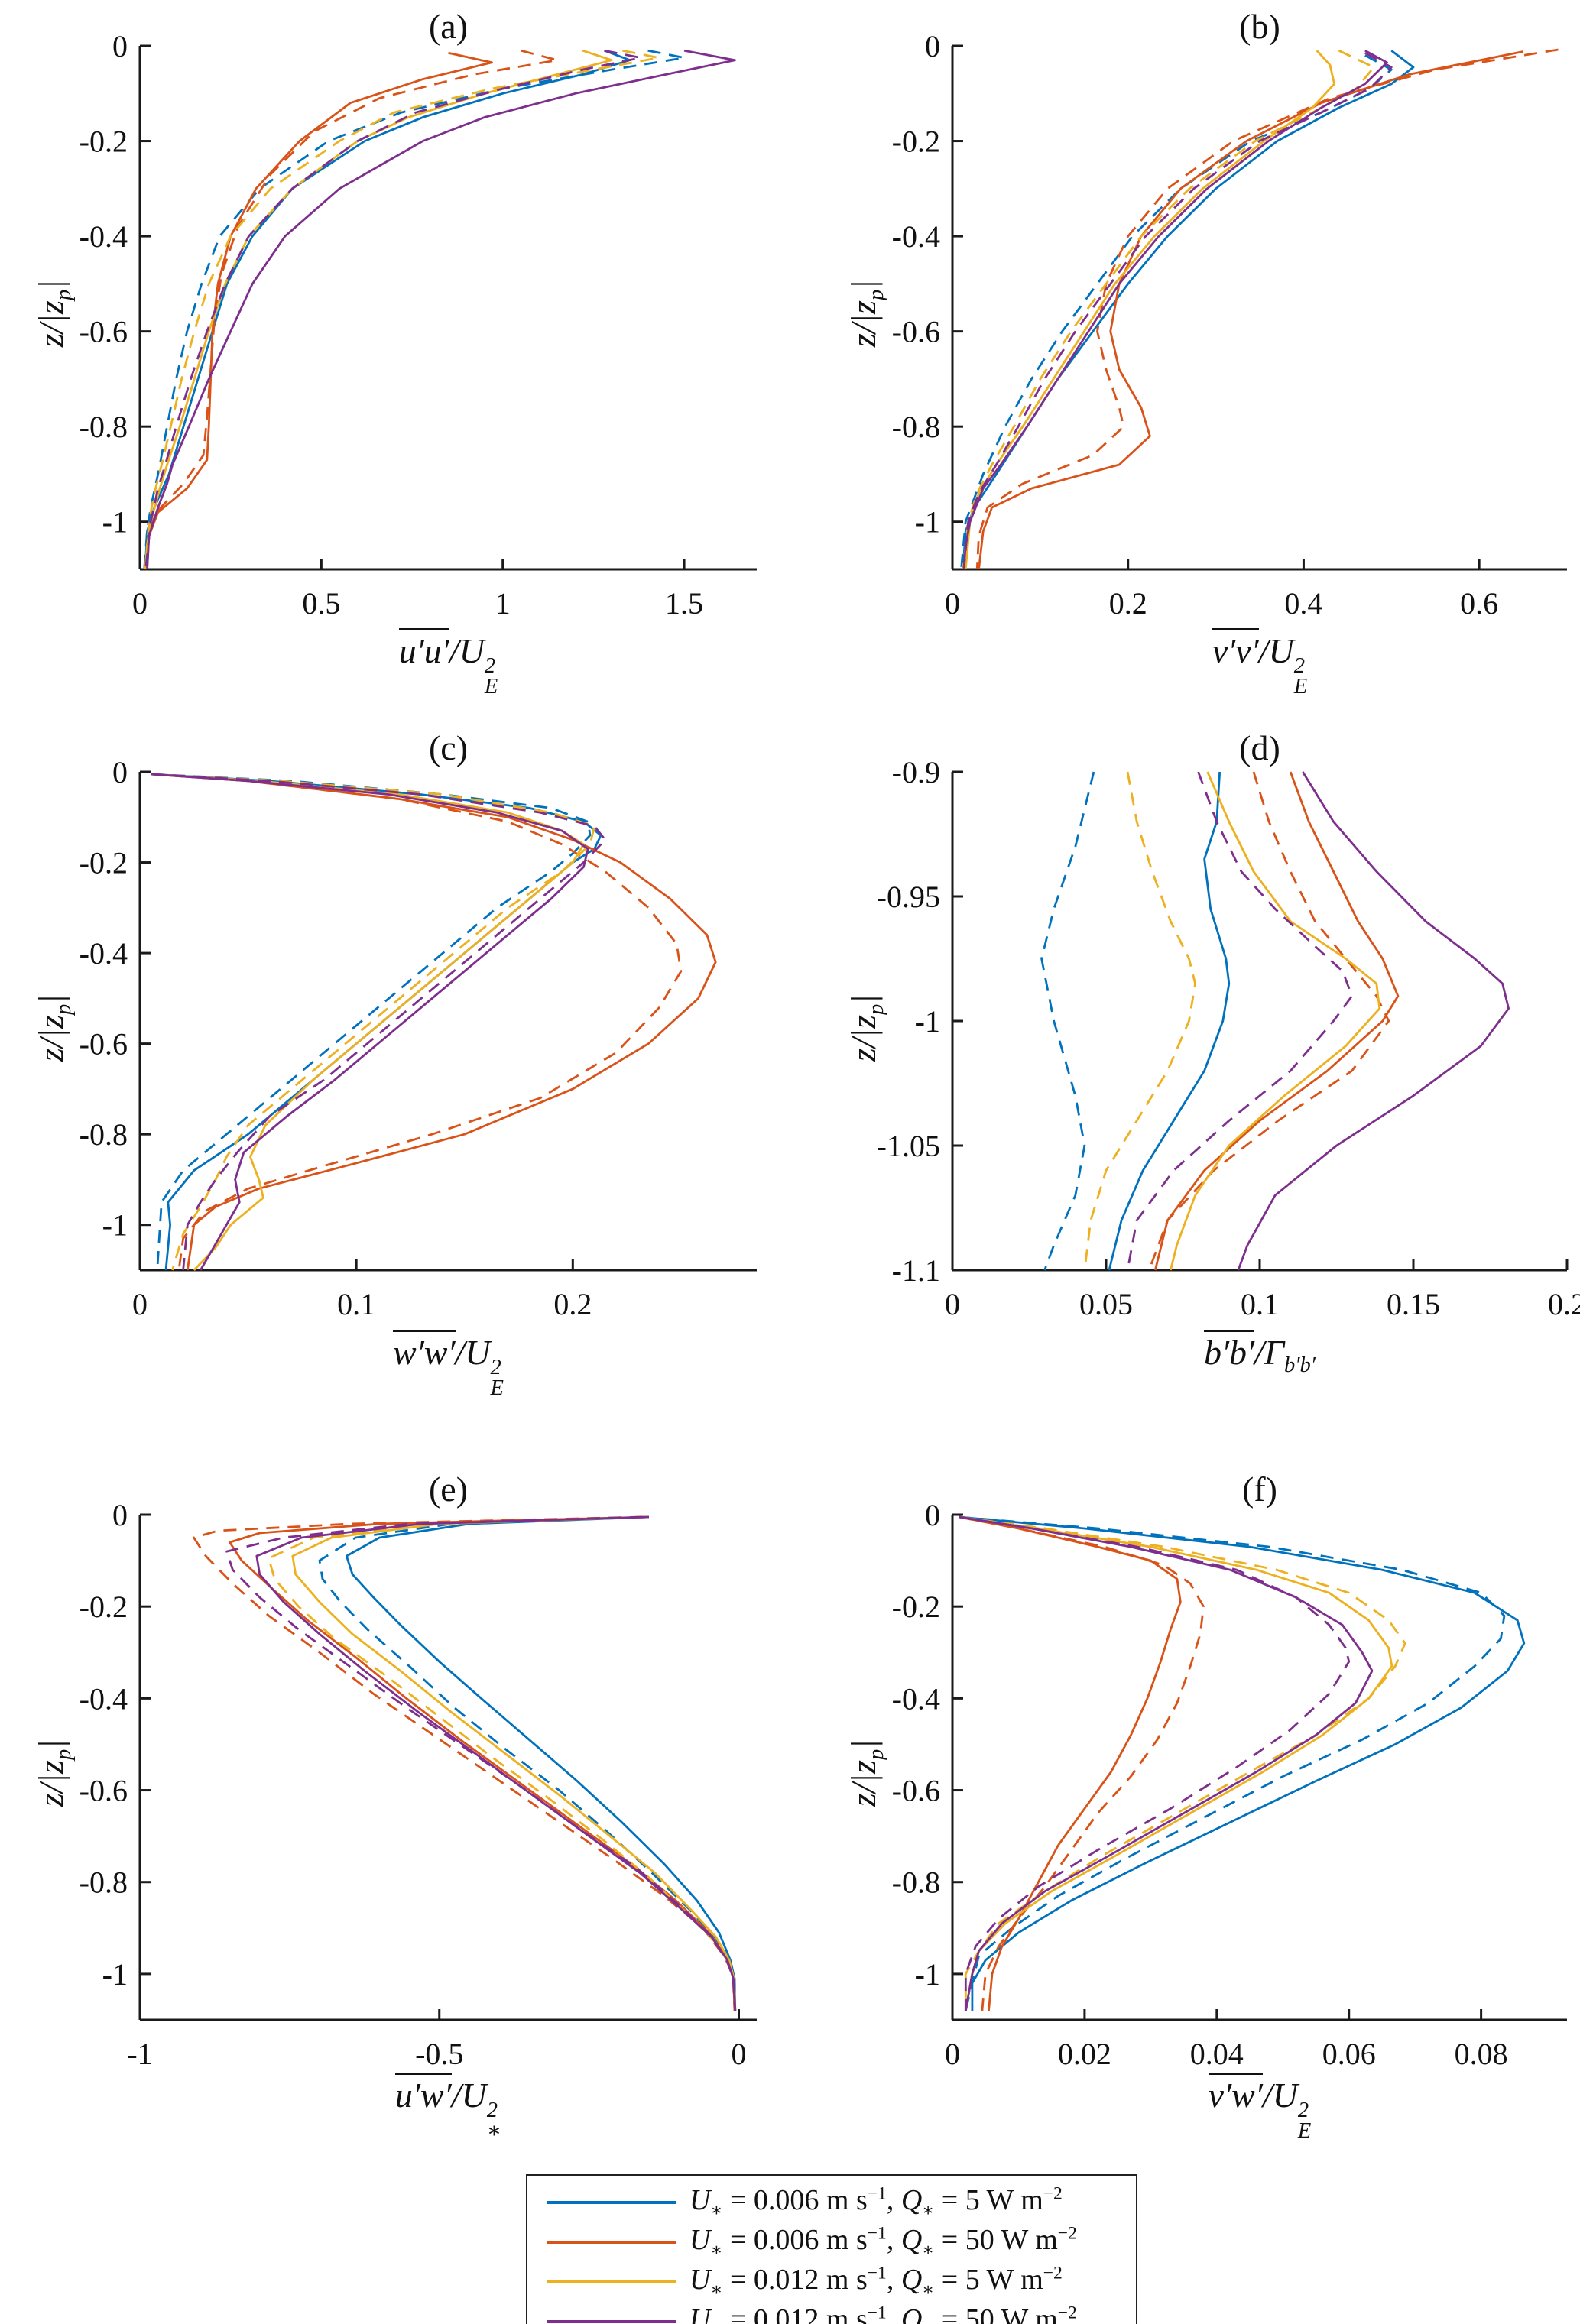  I want to click on curve-e-blue-dashed, so click(527, 1763).